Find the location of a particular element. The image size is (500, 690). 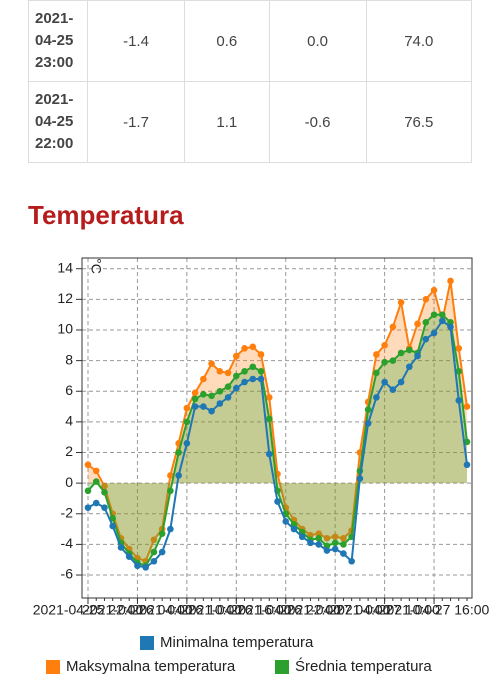

table-cell: 0.6 is located at coordinates (227, 41).